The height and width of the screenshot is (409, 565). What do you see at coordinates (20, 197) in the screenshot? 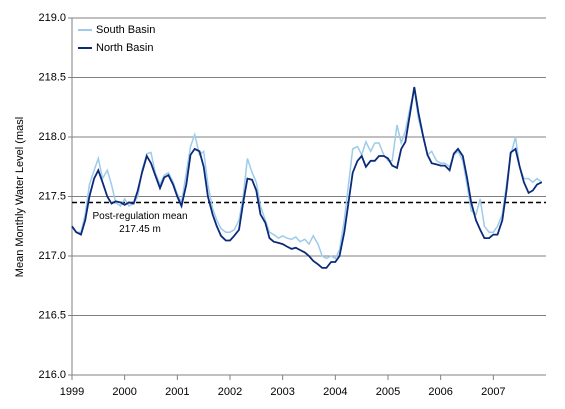
I see `y-axis-label: Mean Monthly Water Level (masl` at bounding box center [20, 197].